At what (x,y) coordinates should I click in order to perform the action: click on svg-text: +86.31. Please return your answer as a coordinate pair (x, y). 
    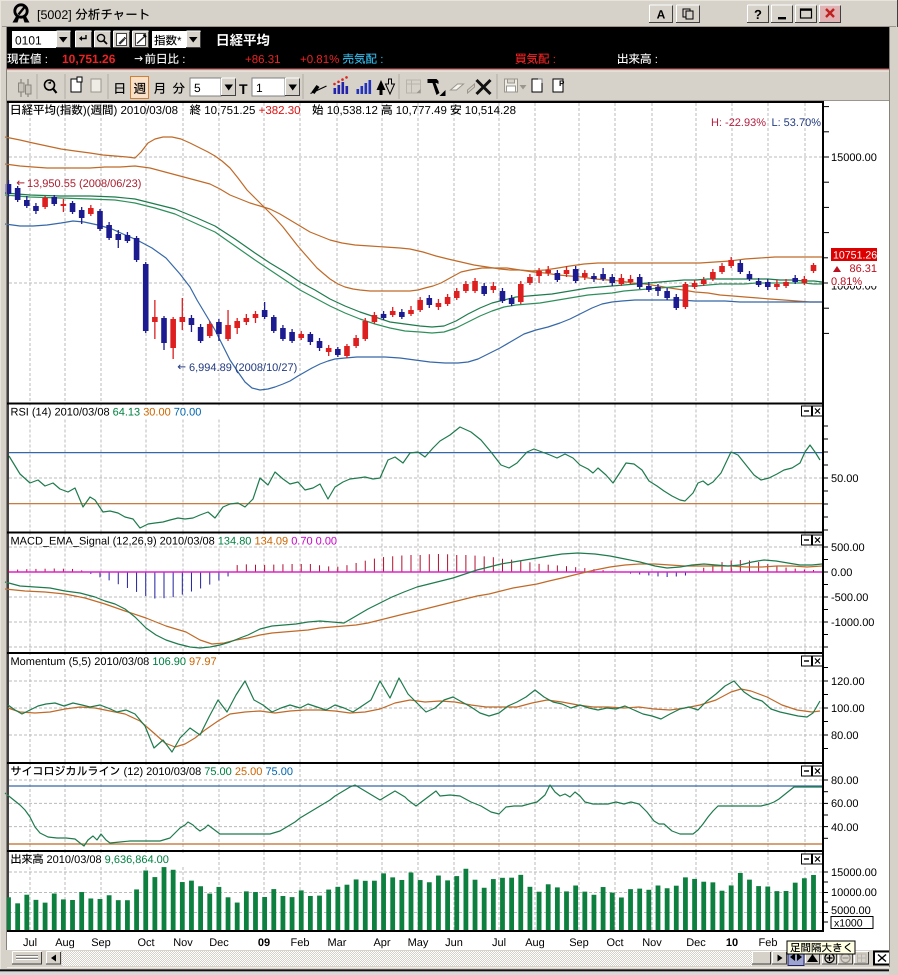
    Looking at the image, I should click on (263, 60).